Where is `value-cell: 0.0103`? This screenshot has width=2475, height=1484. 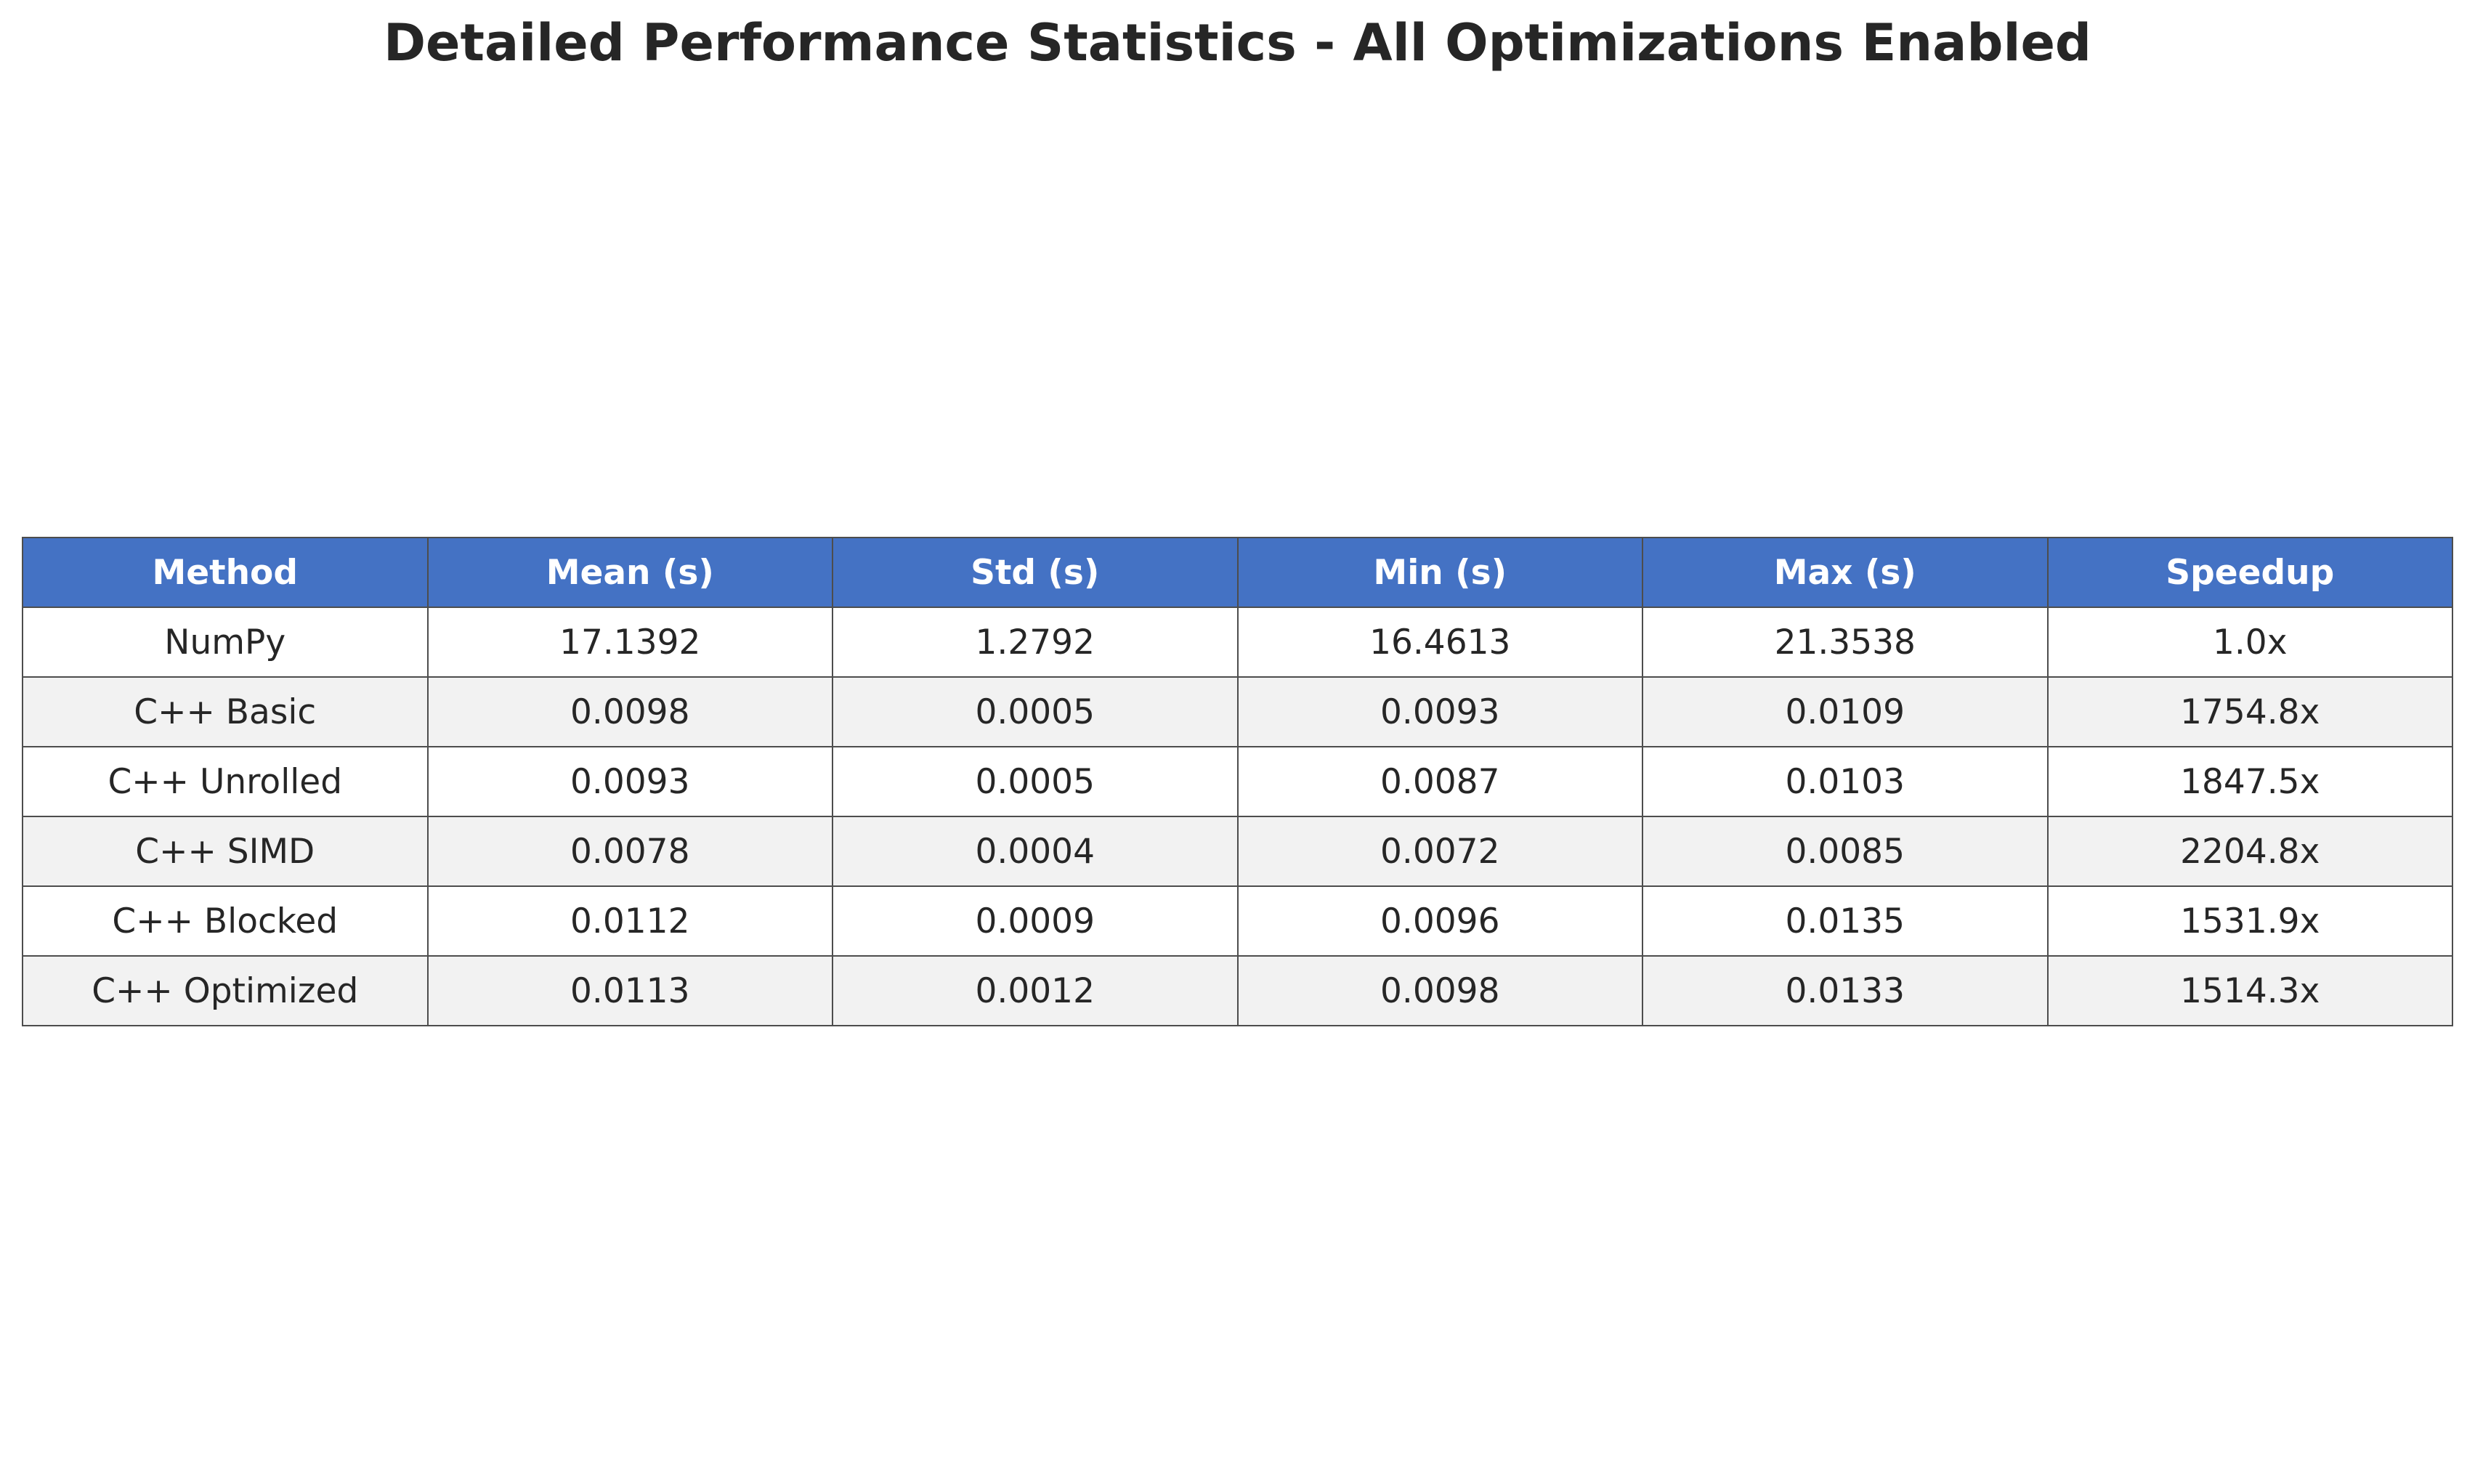
value-cell: 0.0103 is located at coordinates (1845, 781).